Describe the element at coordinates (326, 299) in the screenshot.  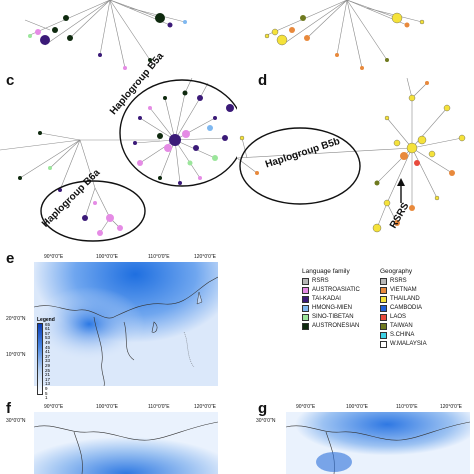
I see `legend-label: TAI-KADAI` at that location.